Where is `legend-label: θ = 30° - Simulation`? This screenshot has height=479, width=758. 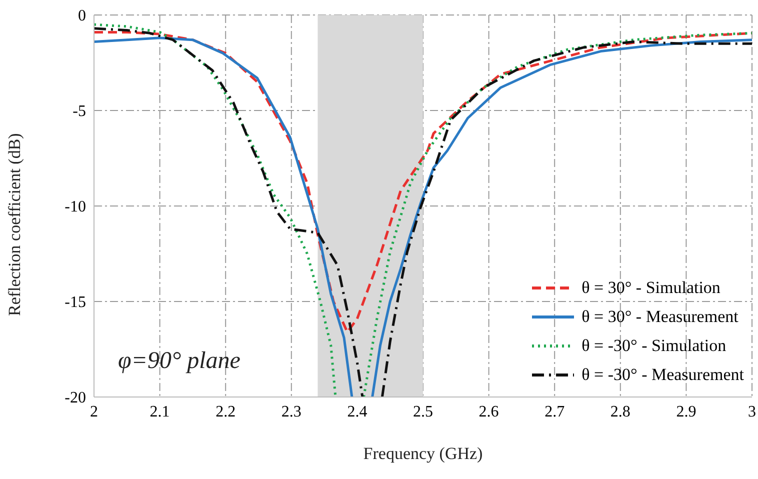
legend-label: θ = 30° - Simulation is located at coordinates (651, 288).